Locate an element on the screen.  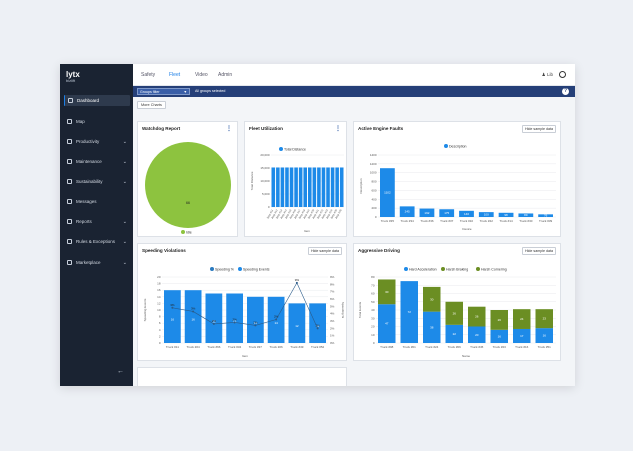
sidebar-item-label: Reports is located at coordinates (84, 221).